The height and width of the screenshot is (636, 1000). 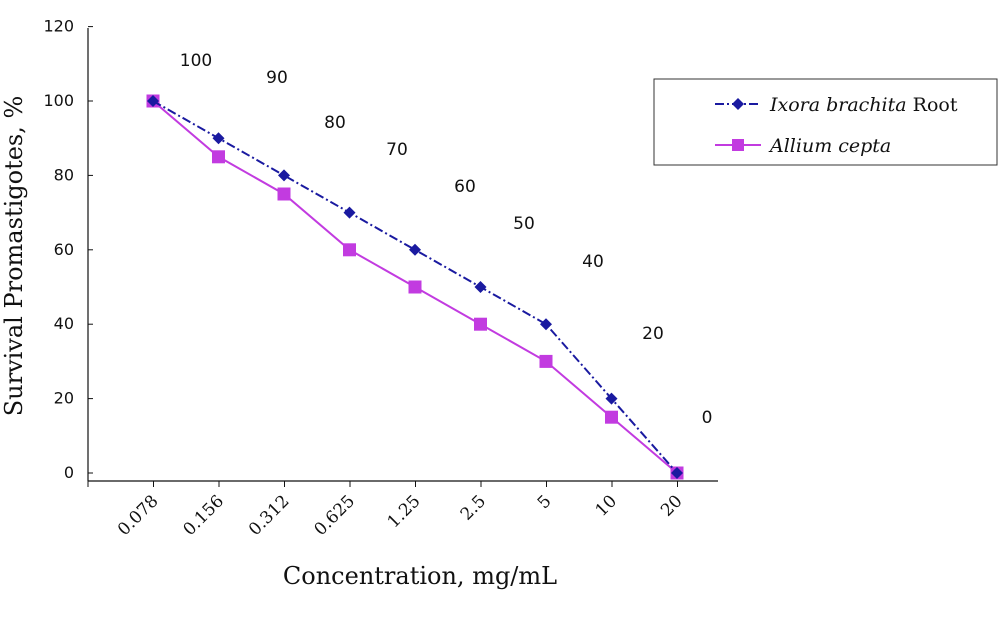 What do you see at coordinates (269, 515) in the screenshot?
I see `x-tick-label: 0.312` at bounding box center [269, 515].